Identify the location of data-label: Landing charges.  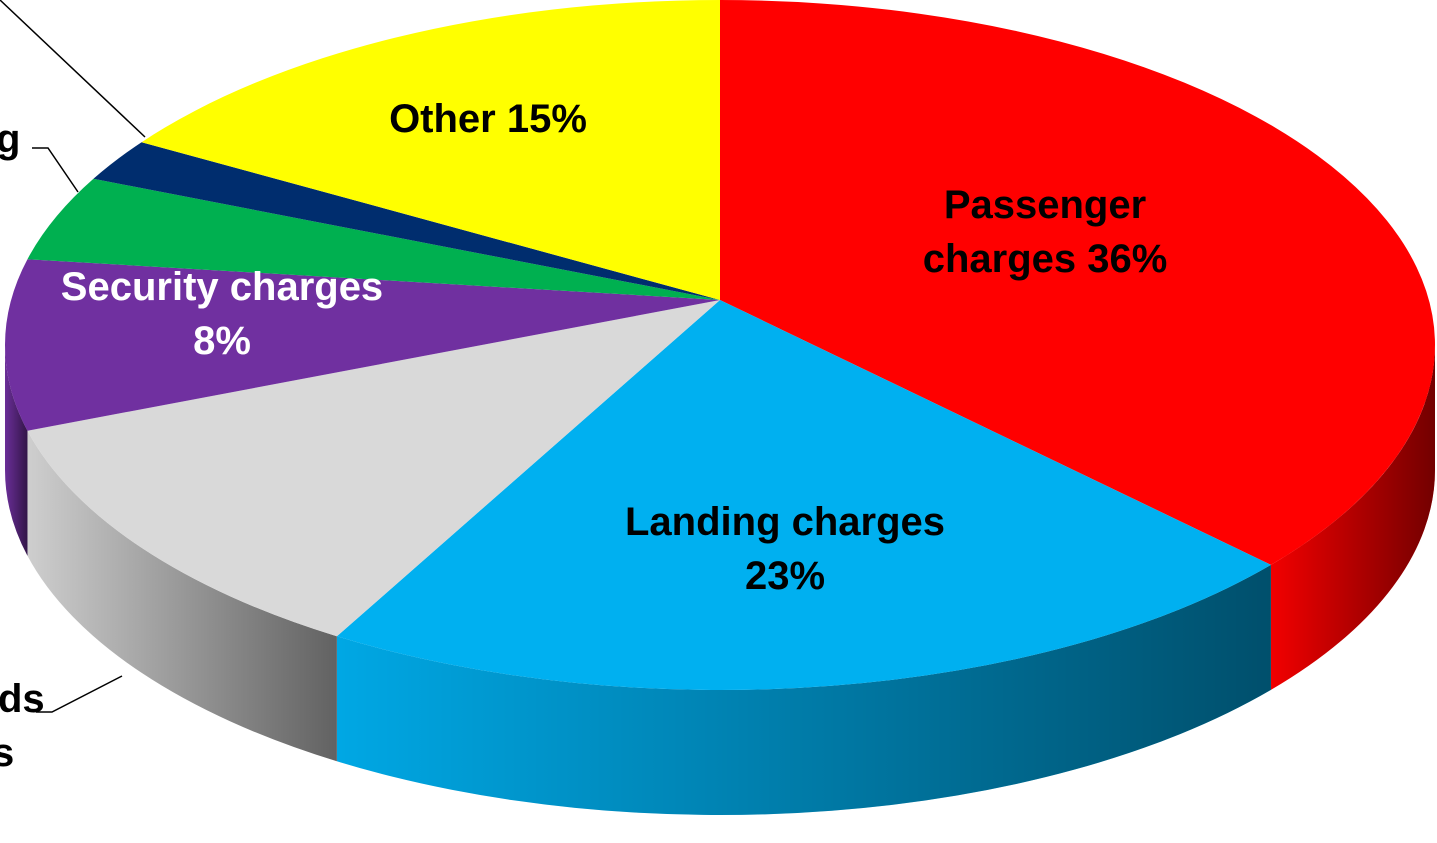
(785, 522).